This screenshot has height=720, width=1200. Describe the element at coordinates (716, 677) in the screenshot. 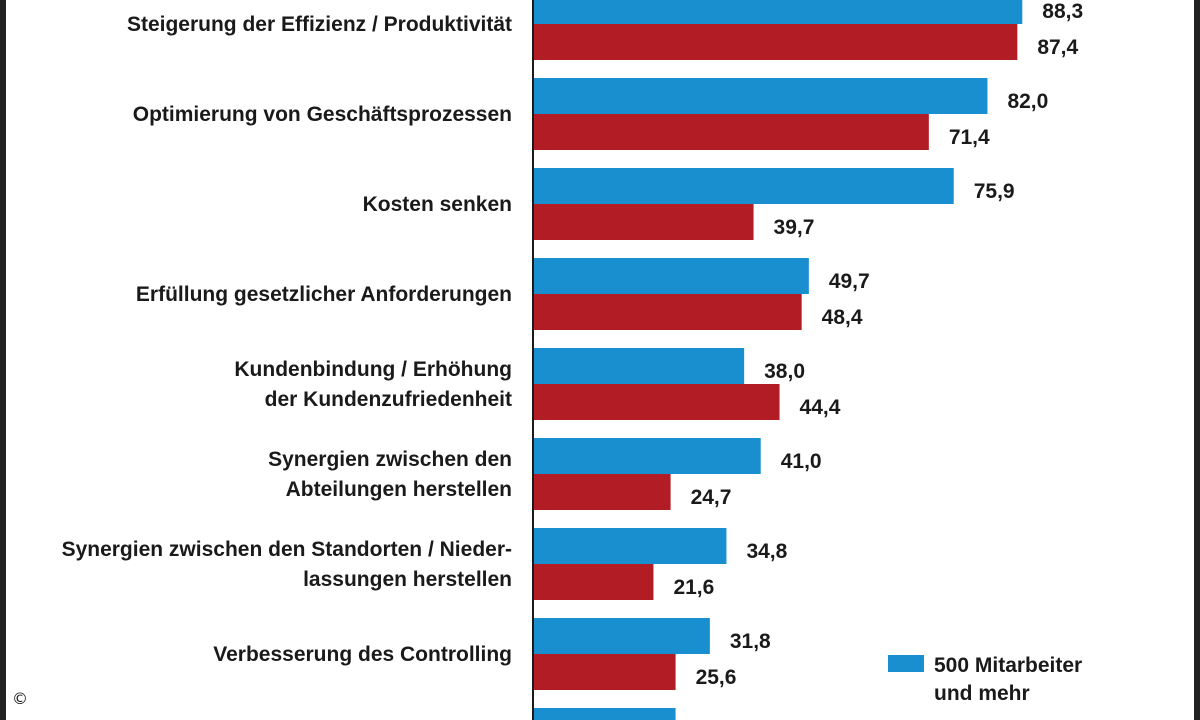

I see `value-label: 25,6` at that location.